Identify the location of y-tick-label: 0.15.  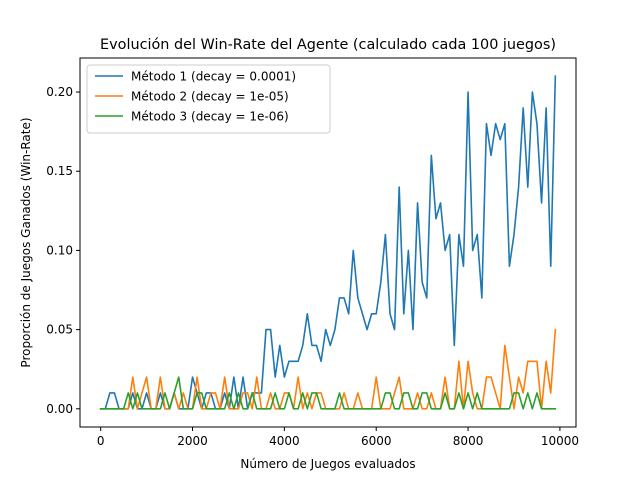
(59, 171).